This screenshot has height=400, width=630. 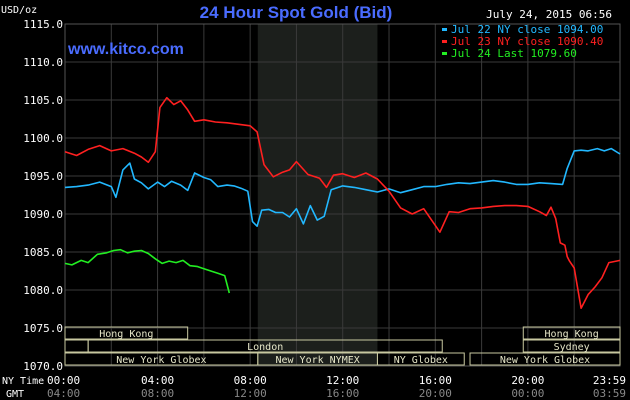 I want to click on y-tick-label: 1105.0, so click(x=43, y=100).